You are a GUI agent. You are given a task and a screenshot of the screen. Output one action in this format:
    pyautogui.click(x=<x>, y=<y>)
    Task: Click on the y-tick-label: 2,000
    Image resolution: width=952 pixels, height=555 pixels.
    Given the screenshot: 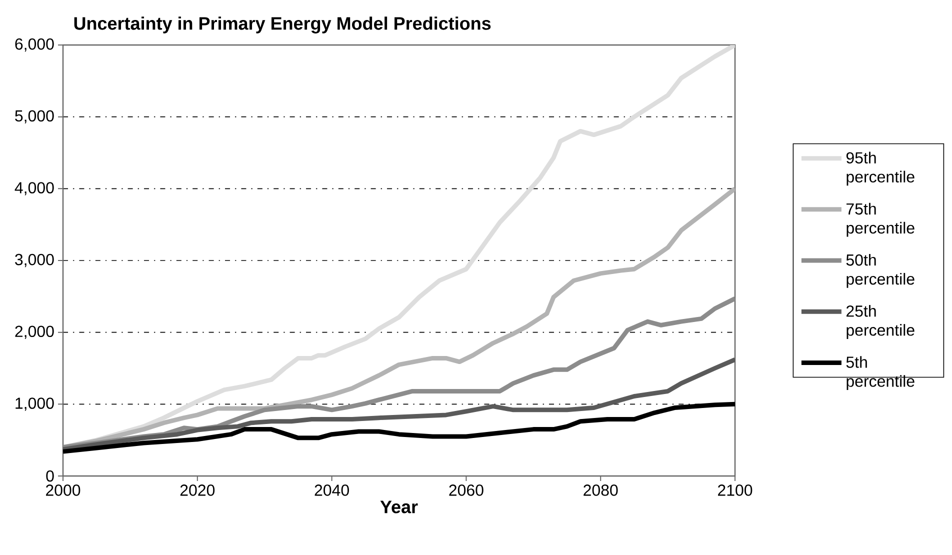 What is the action you would take?
    pyautogui.click(x=34, y=332)
    